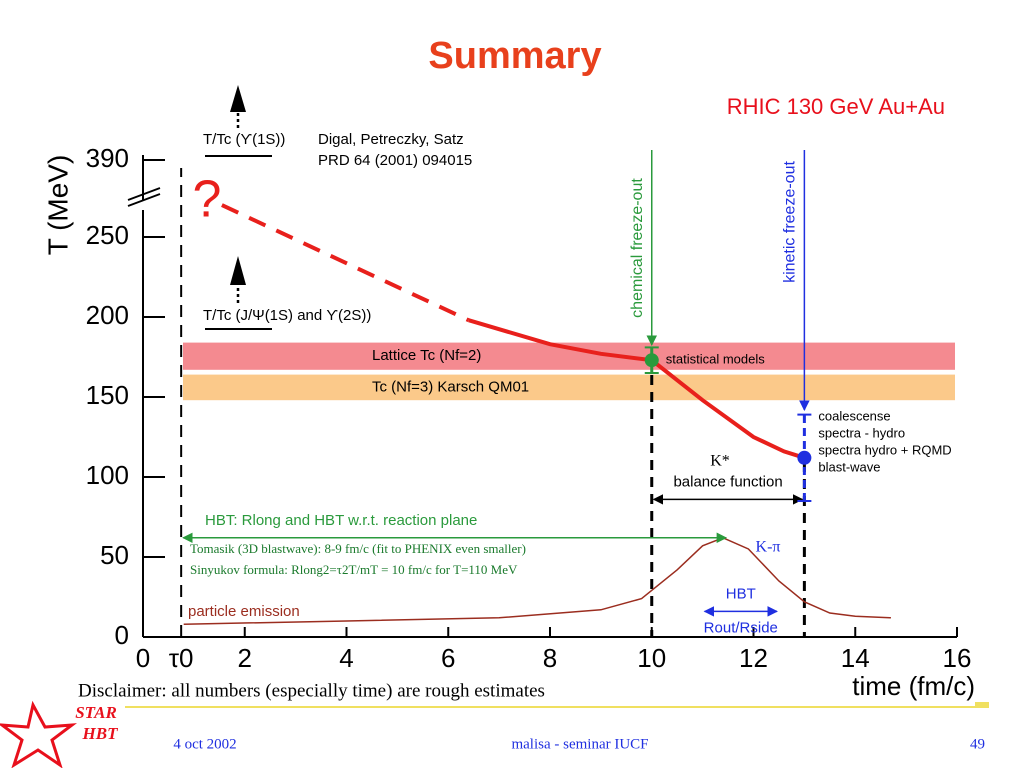 The width and height of the screenshot is (1024, 768). What do you see at coordinates (753, 658) in the screenshot?
I see `x-tick-label: 12` at bounding box center [753, 658].